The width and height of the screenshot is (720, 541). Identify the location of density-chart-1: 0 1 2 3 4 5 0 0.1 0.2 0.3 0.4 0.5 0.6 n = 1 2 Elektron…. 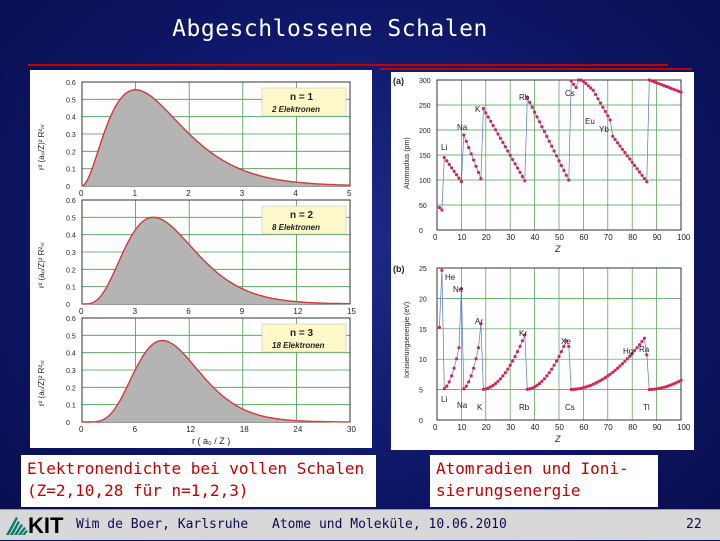
(194, 139).